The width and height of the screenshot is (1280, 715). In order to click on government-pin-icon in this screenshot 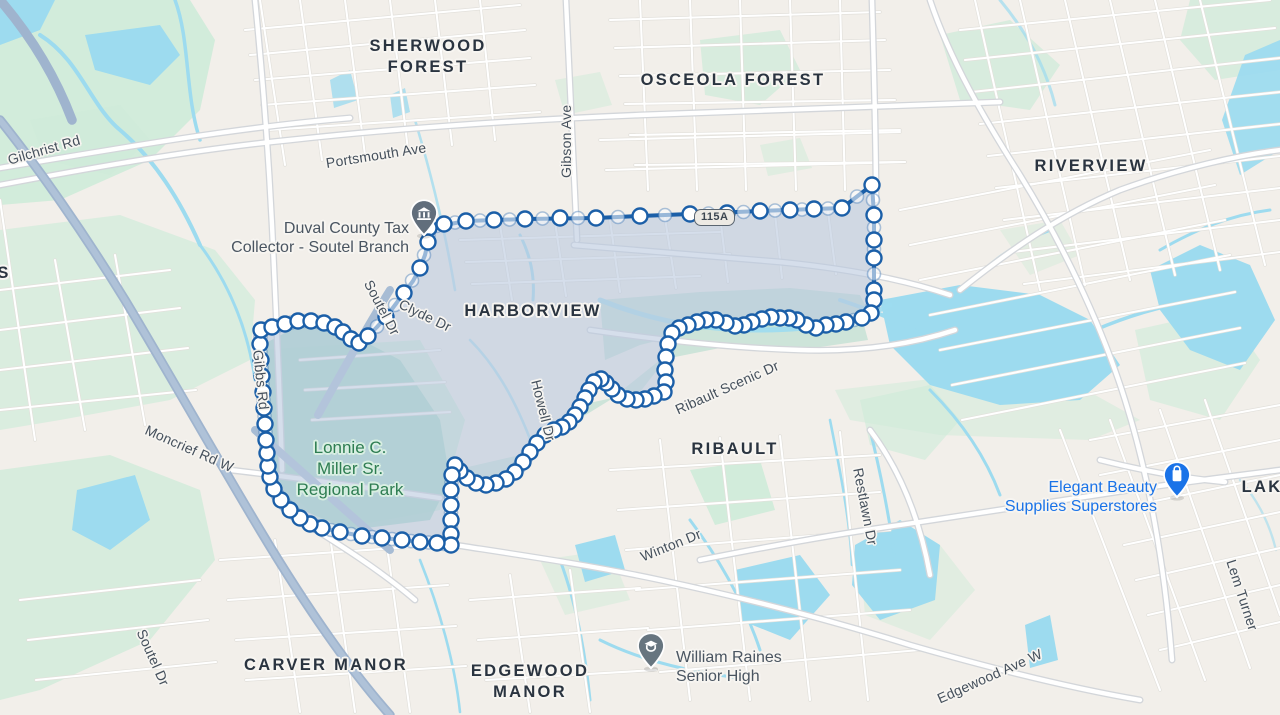, I will do `click(424, 221)`.